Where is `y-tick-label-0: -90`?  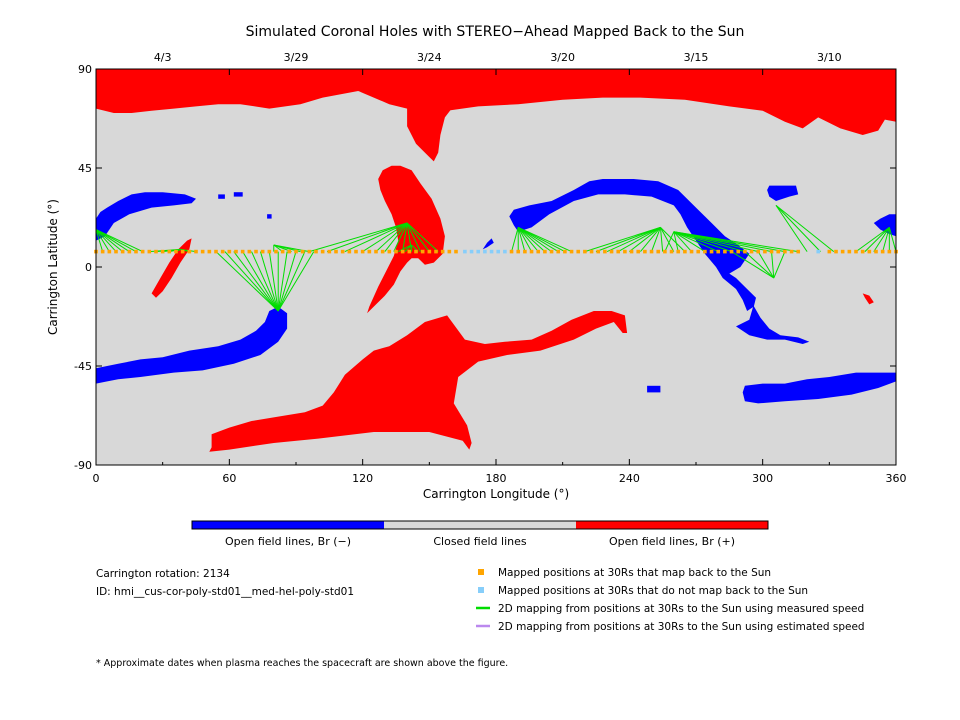
y-tick-label-0: -90 is located at coordinates (83, 465).